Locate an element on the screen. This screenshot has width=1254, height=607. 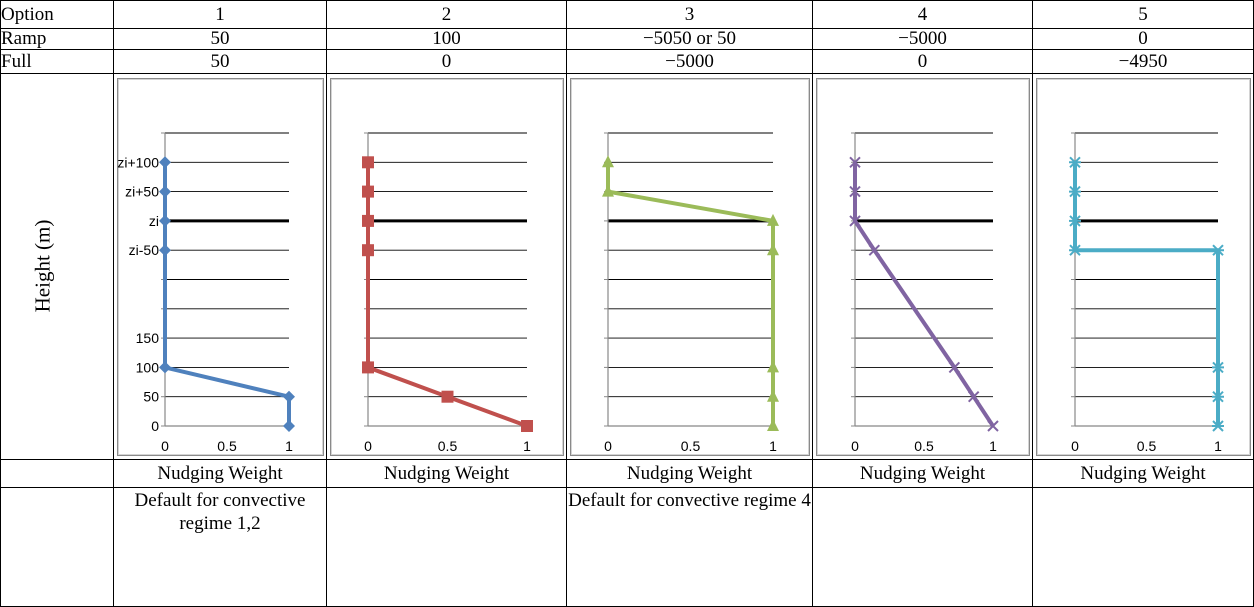
full-3: −5000 is located at coordinates (689, 61).